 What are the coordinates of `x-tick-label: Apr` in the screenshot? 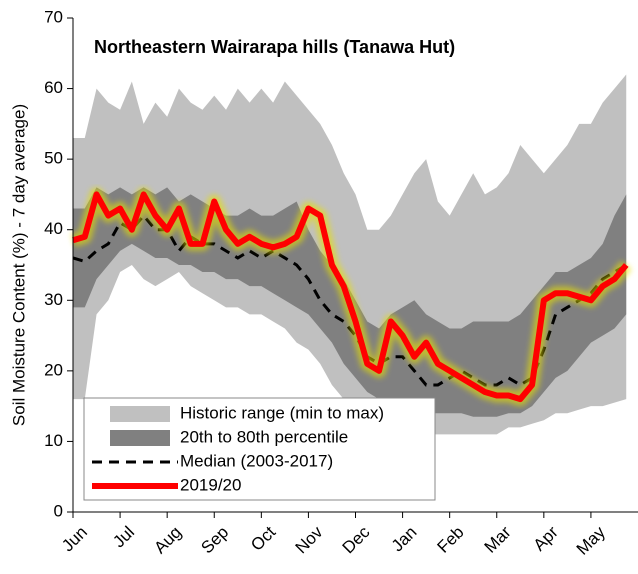 It's located at (546, 538).